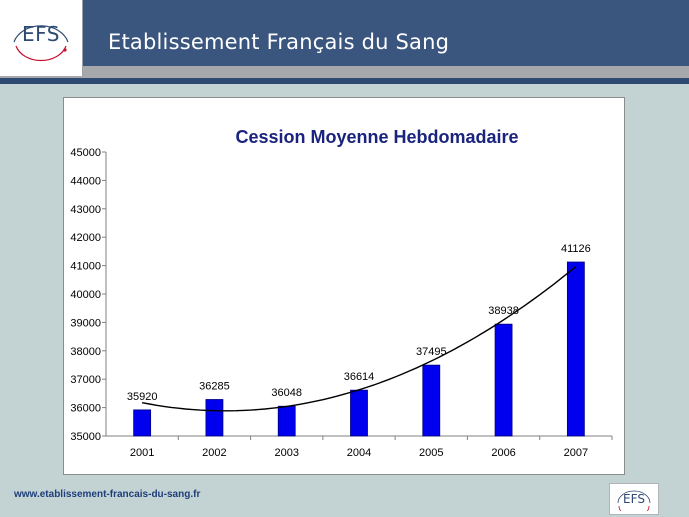 Image resolution: width=689 pixels, height=517 pixels. Describe the element at coordinates (214, 453) in the screenshot. I see `x-tick-label: 2002` at that location.